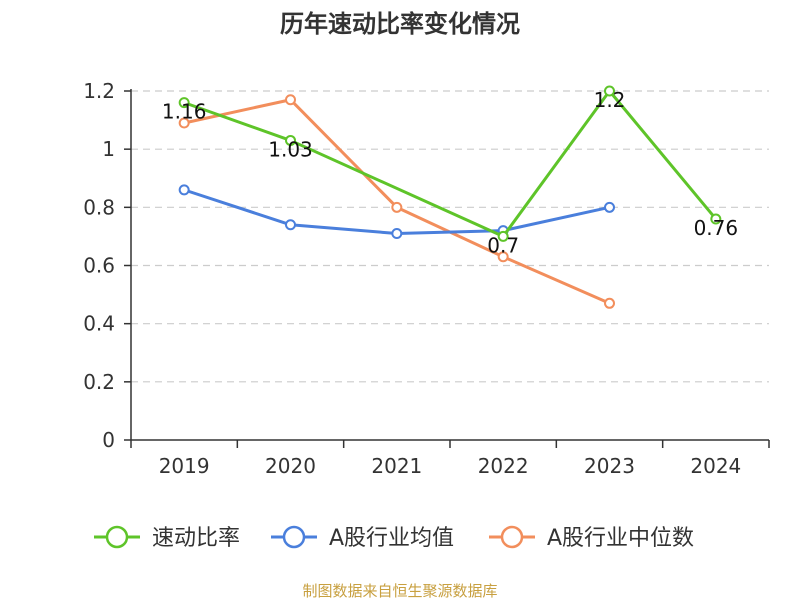 The height and width of the screenshot is (600, 800). What do you see at coordinates (503, 245) in the screenshot?
I see `data-label-2022: 0.7` at bounding box center [503, 245].